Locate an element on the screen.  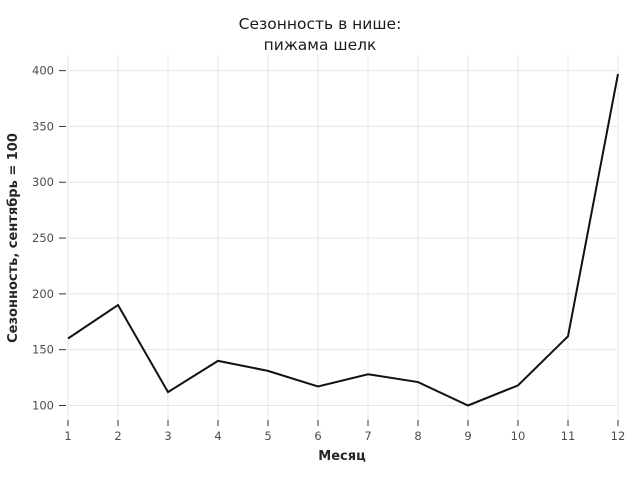
y-tick-label: 250 is located at coordinates (43, 238).